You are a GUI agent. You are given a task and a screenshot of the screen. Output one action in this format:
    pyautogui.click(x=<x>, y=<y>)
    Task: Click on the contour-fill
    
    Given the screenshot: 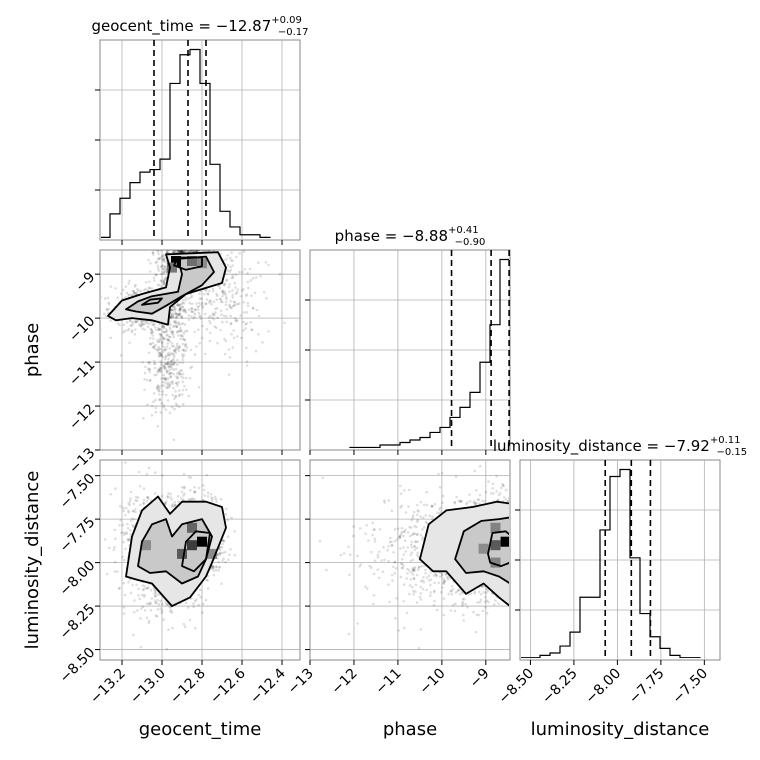 What is the action you would take?
    pyautogui.click(x=170, y=285)
    